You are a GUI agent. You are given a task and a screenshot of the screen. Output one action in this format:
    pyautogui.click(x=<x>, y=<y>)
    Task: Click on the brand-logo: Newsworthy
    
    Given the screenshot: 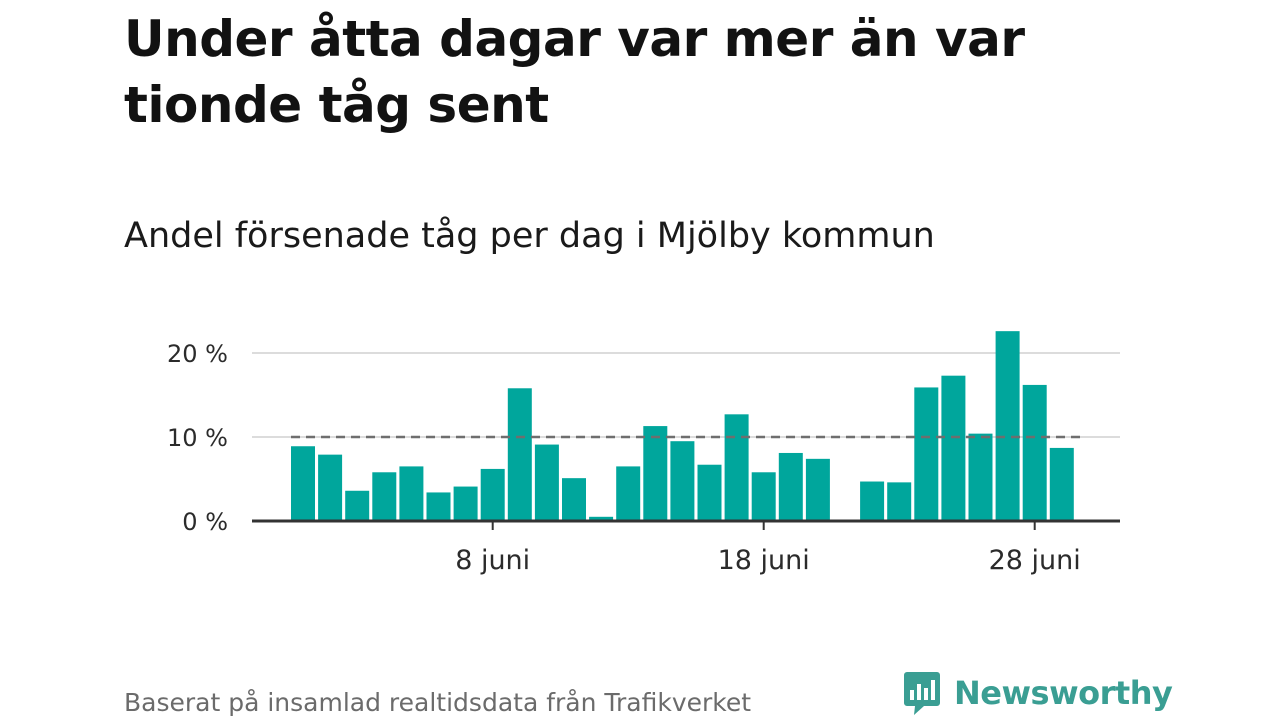 What is the action you would take?
    pyautogui.click(x=1037, y=693)
    